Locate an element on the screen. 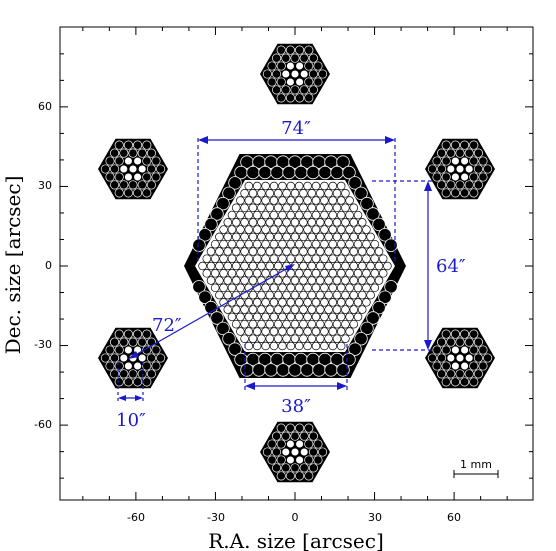 The height and width of the screenshot is (551, 556). x-tick-label: 60 is located at coordinates (454, 517).